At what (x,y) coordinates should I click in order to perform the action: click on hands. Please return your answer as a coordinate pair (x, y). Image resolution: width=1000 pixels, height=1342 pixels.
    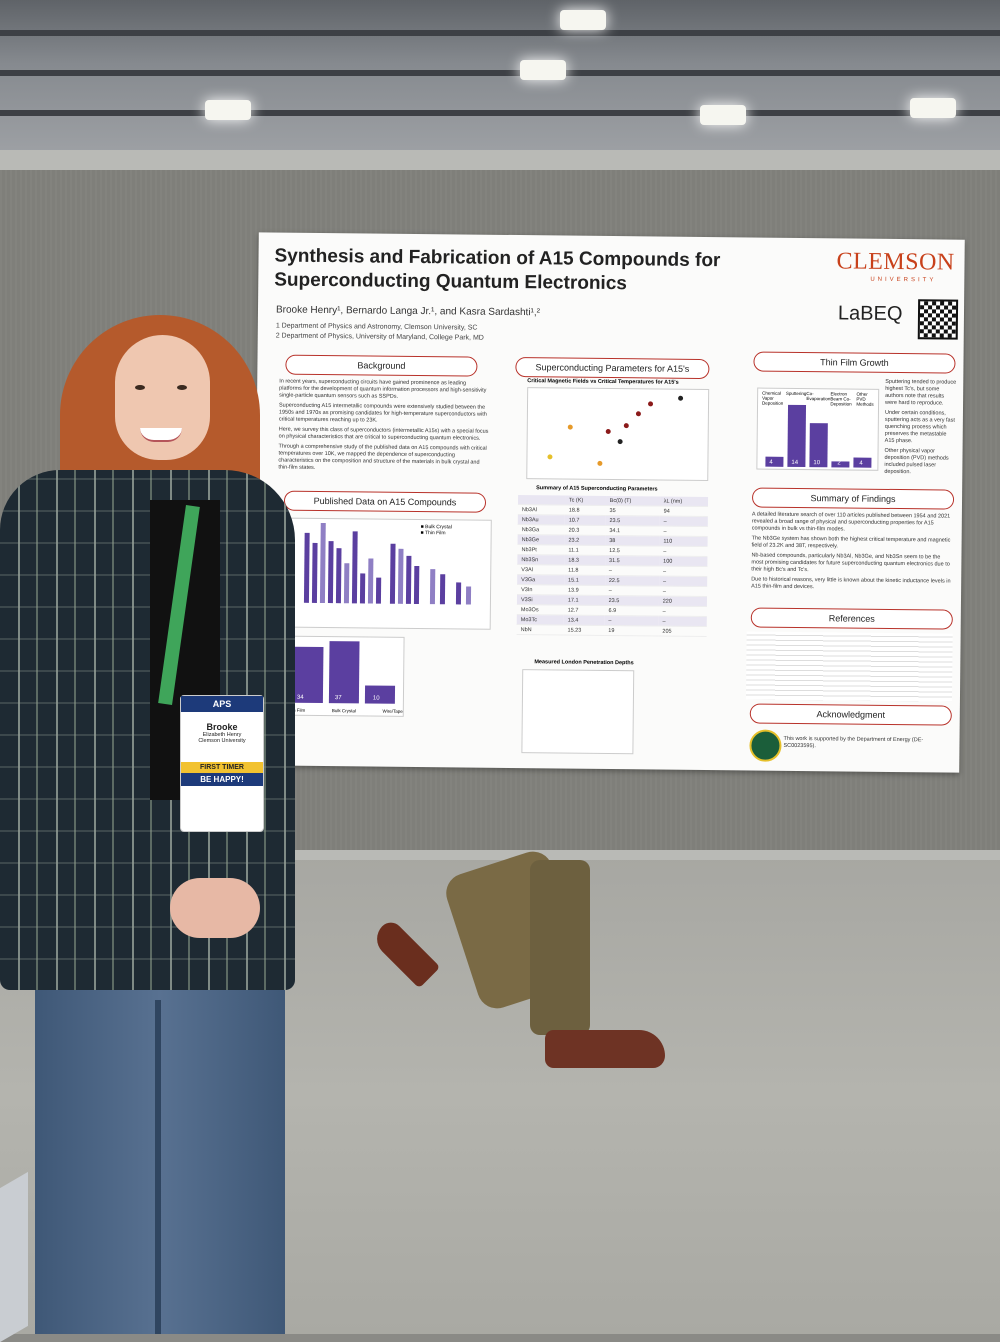
    Looking at the image, I should click on (215, 908).